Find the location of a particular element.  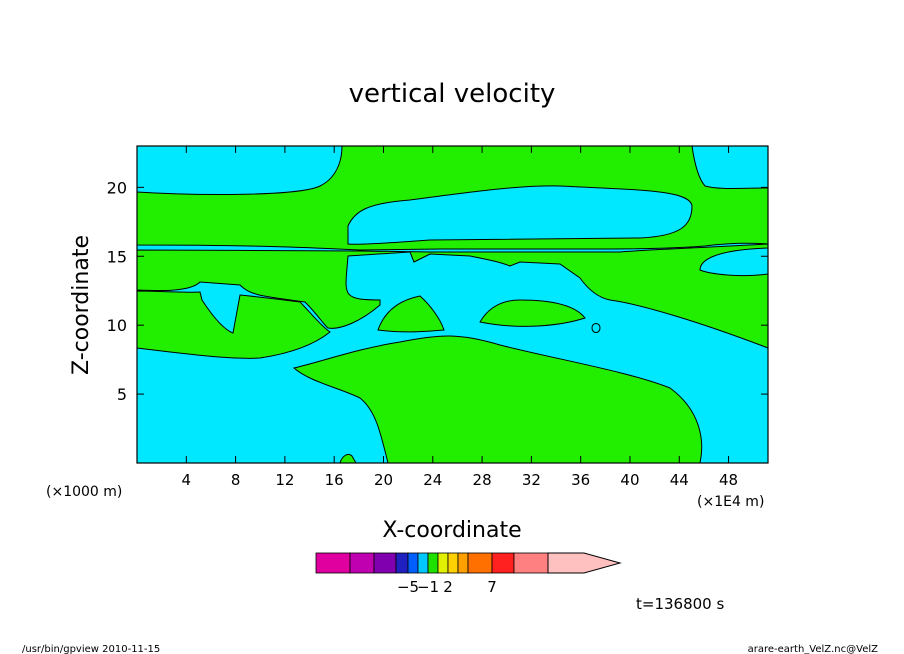

x-tick-label: 8 is located at coordinates (236, 480).